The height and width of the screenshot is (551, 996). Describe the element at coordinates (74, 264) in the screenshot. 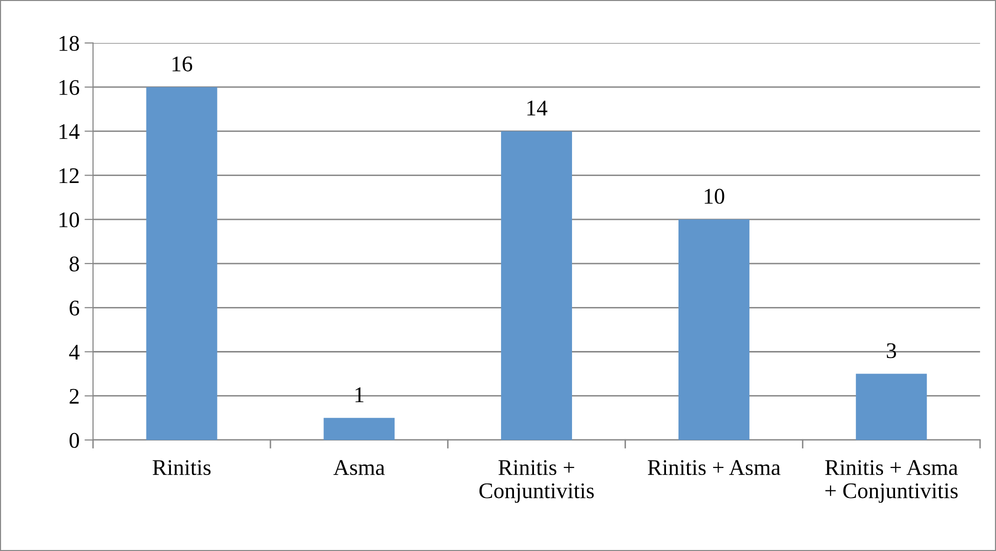

I see `y-tick-label: 8` at that location.